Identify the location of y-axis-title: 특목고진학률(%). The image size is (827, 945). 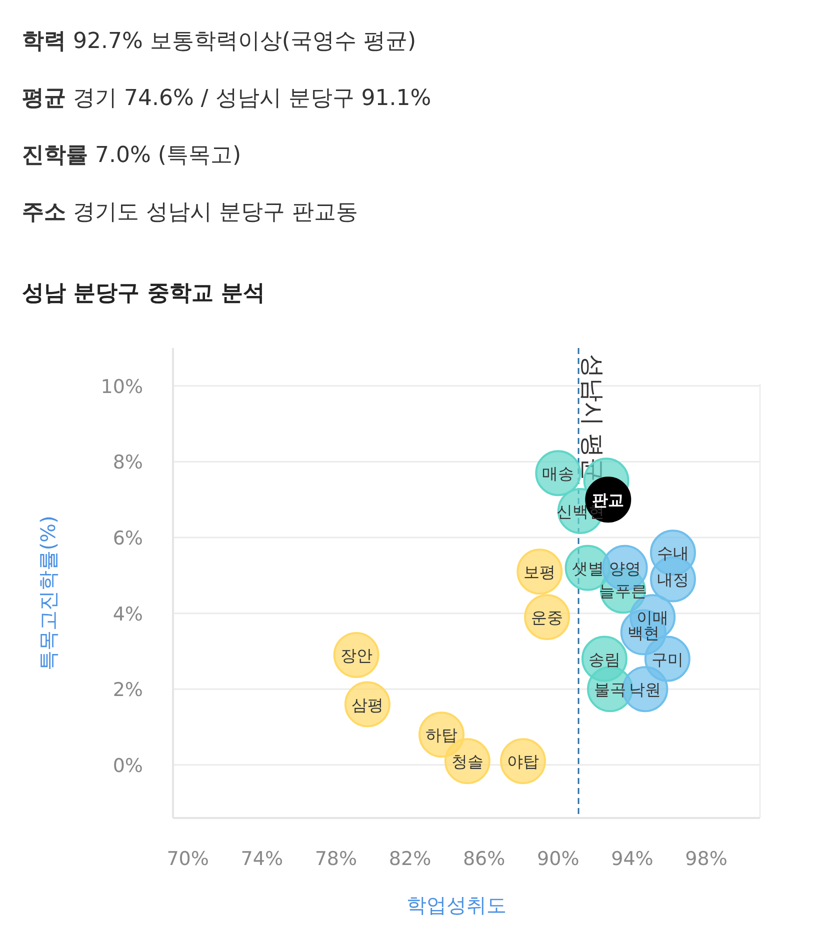
(48, 593).